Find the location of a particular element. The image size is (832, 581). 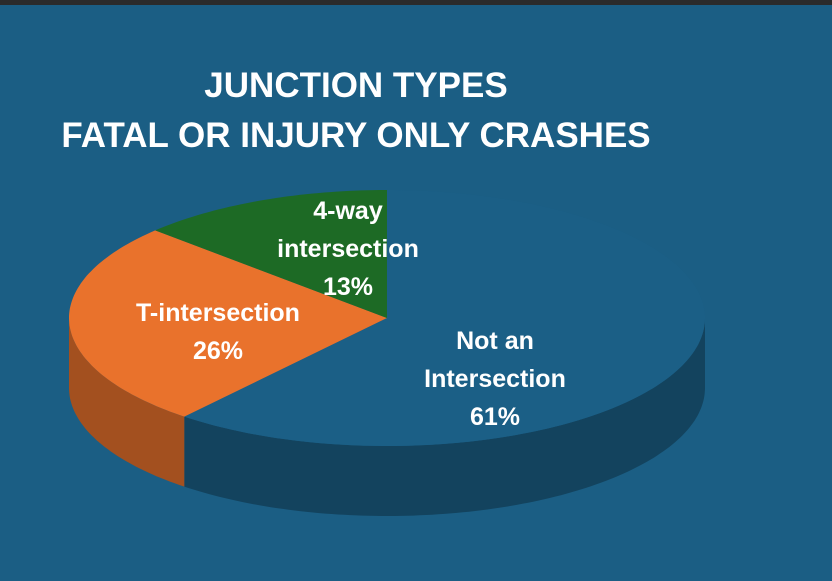

slice-side is located at coordinates (127, 402).